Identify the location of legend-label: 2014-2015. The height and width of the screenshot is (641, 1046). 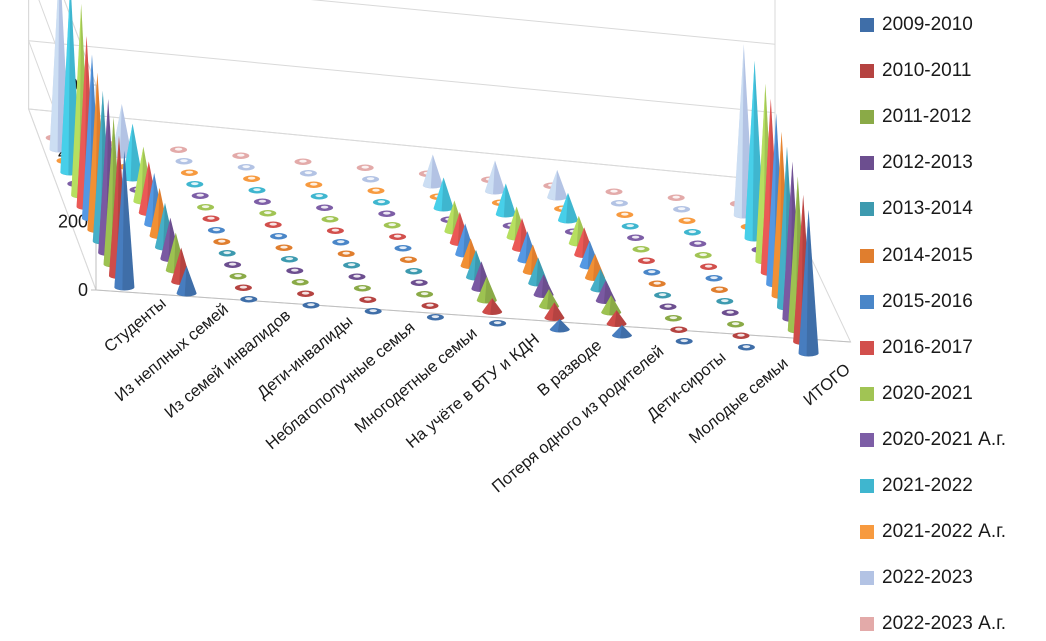
(927, 255).